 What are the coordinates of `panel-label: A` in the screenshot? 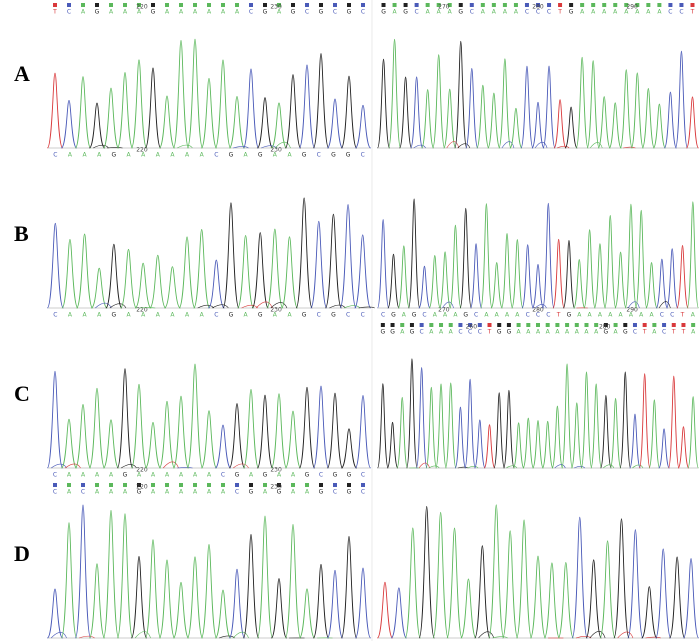 It's located at (22, 73).